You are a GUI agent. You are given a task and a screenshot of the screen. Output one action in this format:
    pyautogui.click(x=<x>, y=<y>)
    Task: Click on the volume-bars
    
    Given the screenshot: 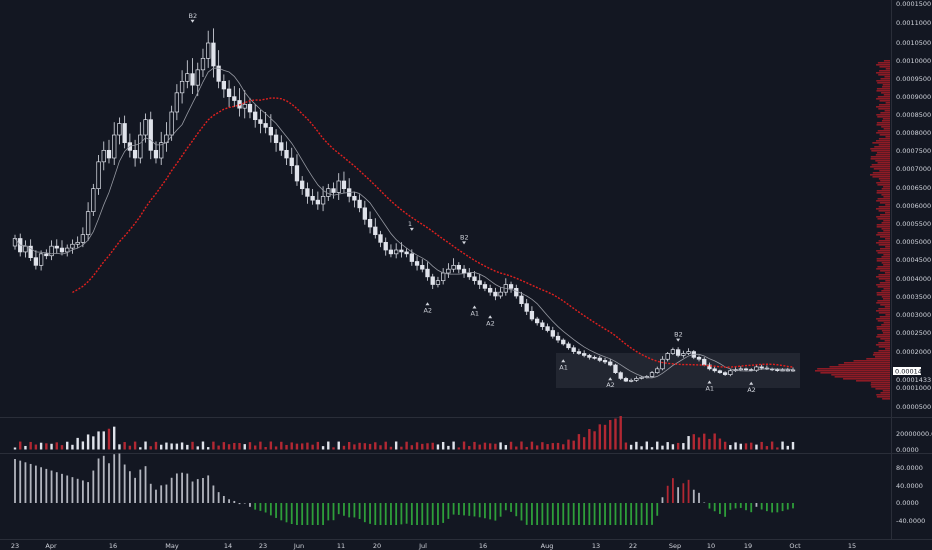 What is the action you would take?
    pyautogui.click(x=404, y=433)
    